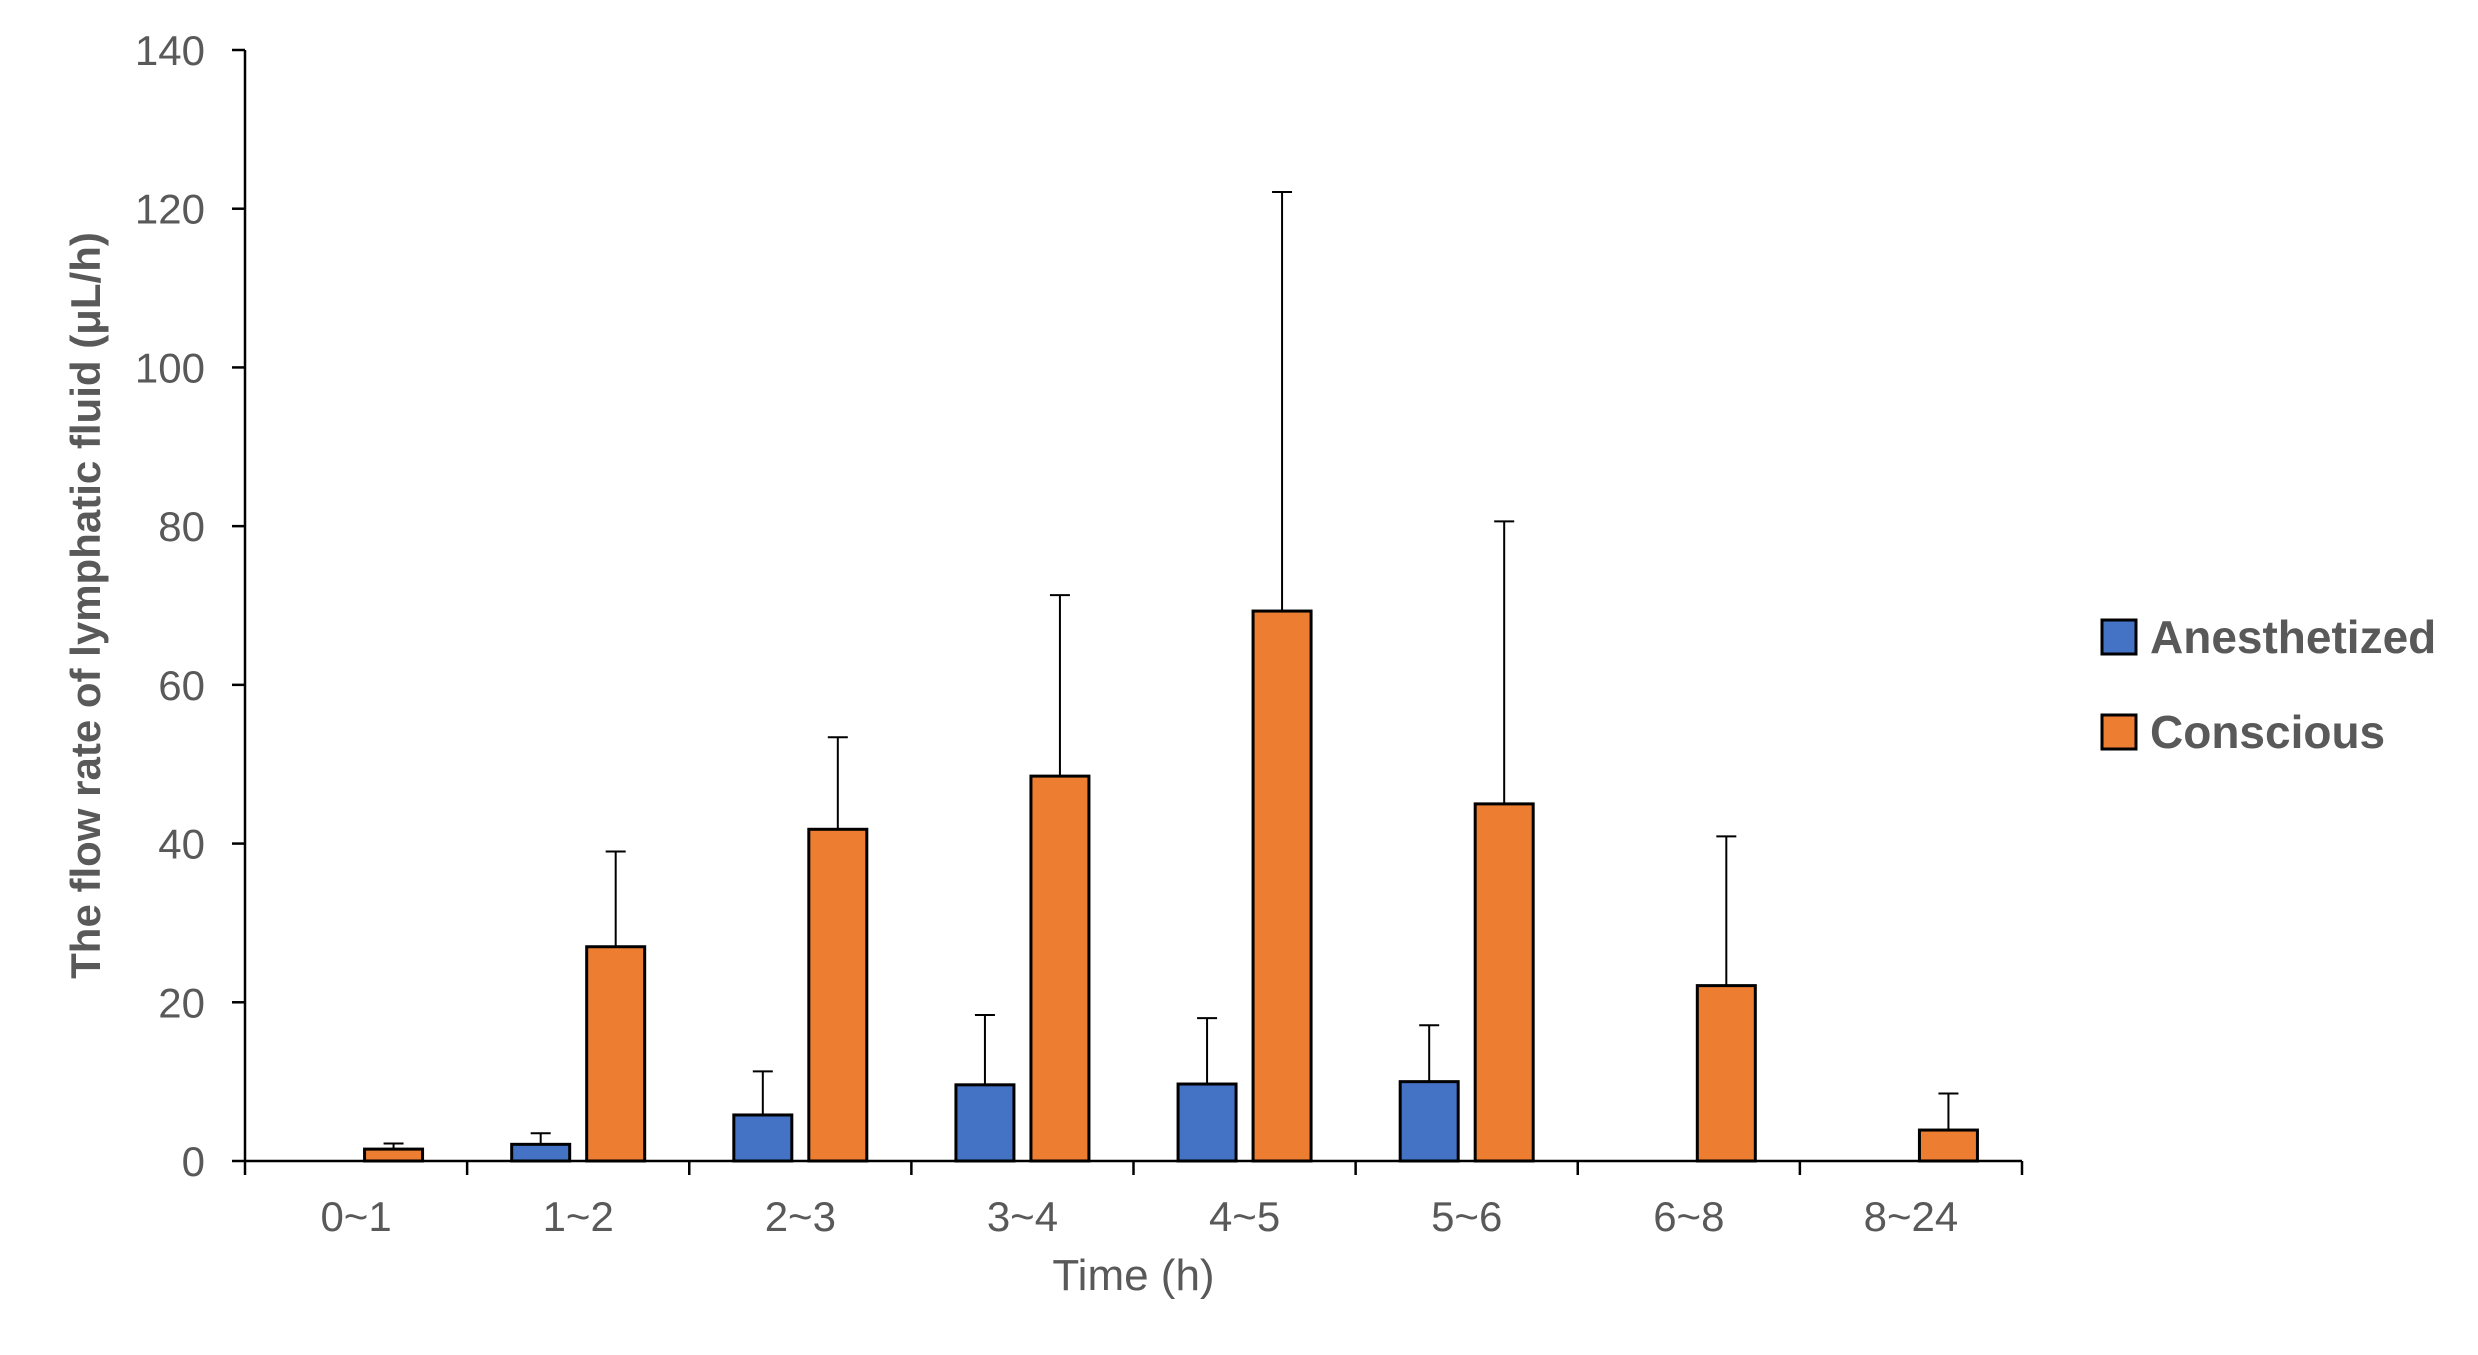 Image resolution: width=2478 pixels, height=1355 pixels. What do you see at coordinates (578, 1216) in the screenshot?
I see `x-tick-label-1: 1~2` at bounding box center [578, 1216].